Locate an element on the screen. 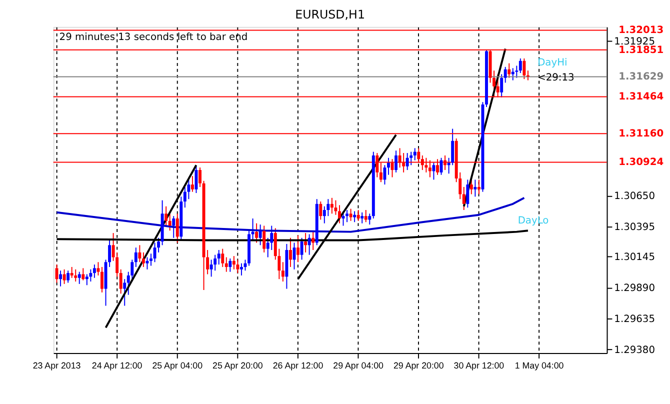 The width and height of the screenshot is (670, 404). ref-line-label: 1.31160 is located at coordinates (641, 134).